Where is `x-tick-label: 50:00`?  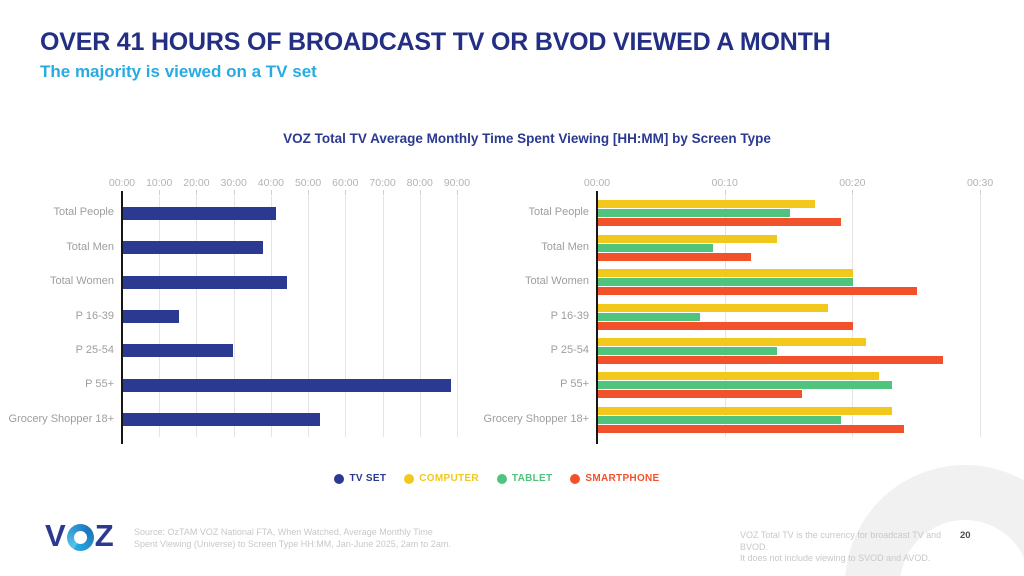 x-tick-label: 50:00 is located at coordinates (308, 183).